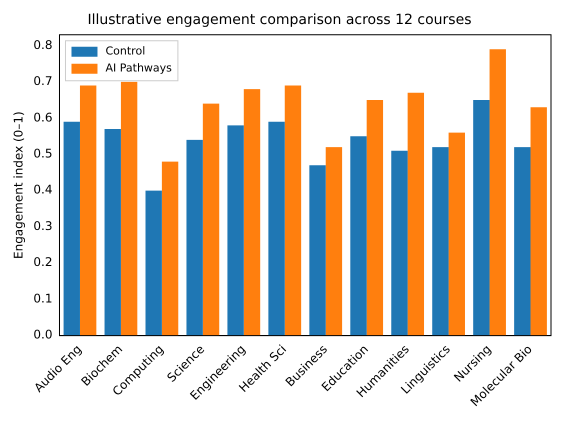  Describe the element at coordinates (125, 51) in the screenshot. I see `legend-label: Control` at that location.